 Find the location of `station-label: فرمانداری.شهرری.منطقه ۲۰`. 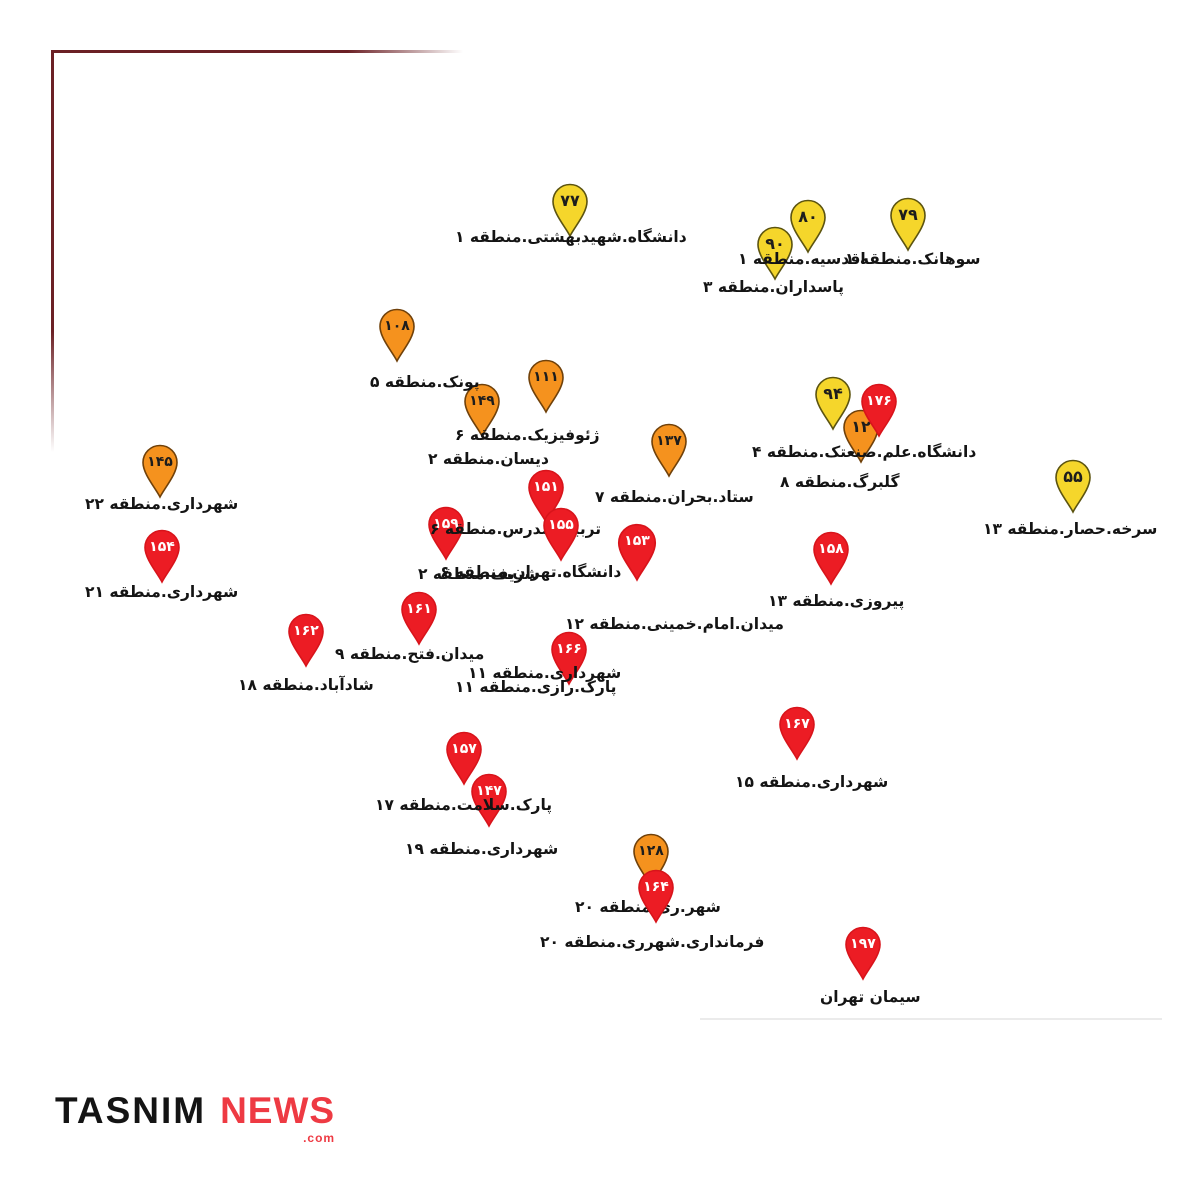

station-label: فرمانداری.شهرری.منطقه ۲۰ is located at coordinates (652, 942).